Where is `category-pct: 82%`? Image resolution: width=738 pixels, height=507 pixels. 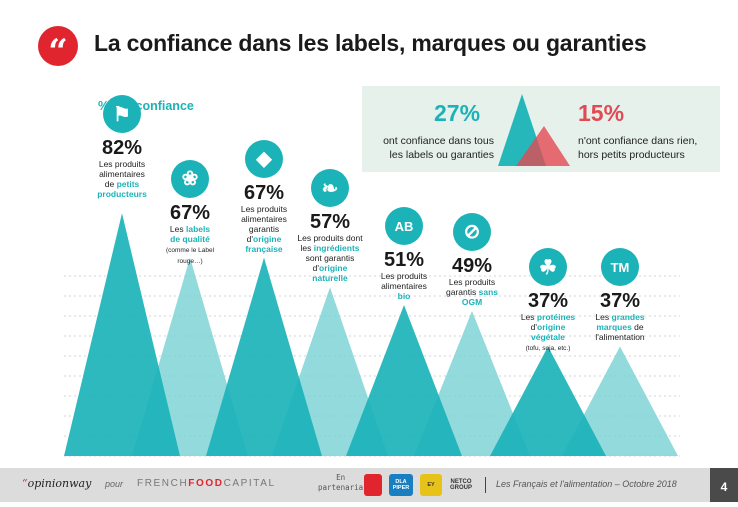 category-pct: 82% is located at coordinates (122, 148).